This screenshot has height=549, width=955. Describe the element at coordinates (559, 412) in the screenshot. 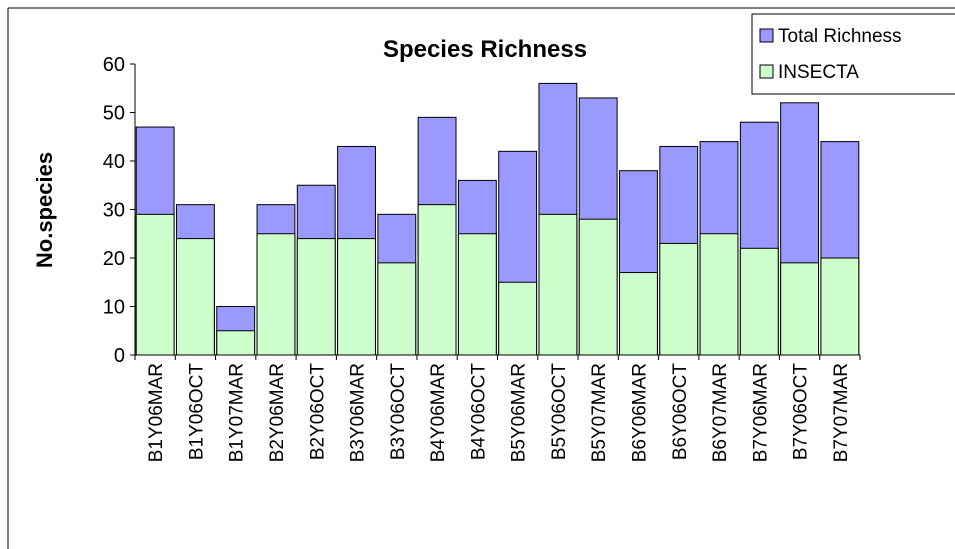

I see `x-tick-label: B5Y06OCT` at that location.